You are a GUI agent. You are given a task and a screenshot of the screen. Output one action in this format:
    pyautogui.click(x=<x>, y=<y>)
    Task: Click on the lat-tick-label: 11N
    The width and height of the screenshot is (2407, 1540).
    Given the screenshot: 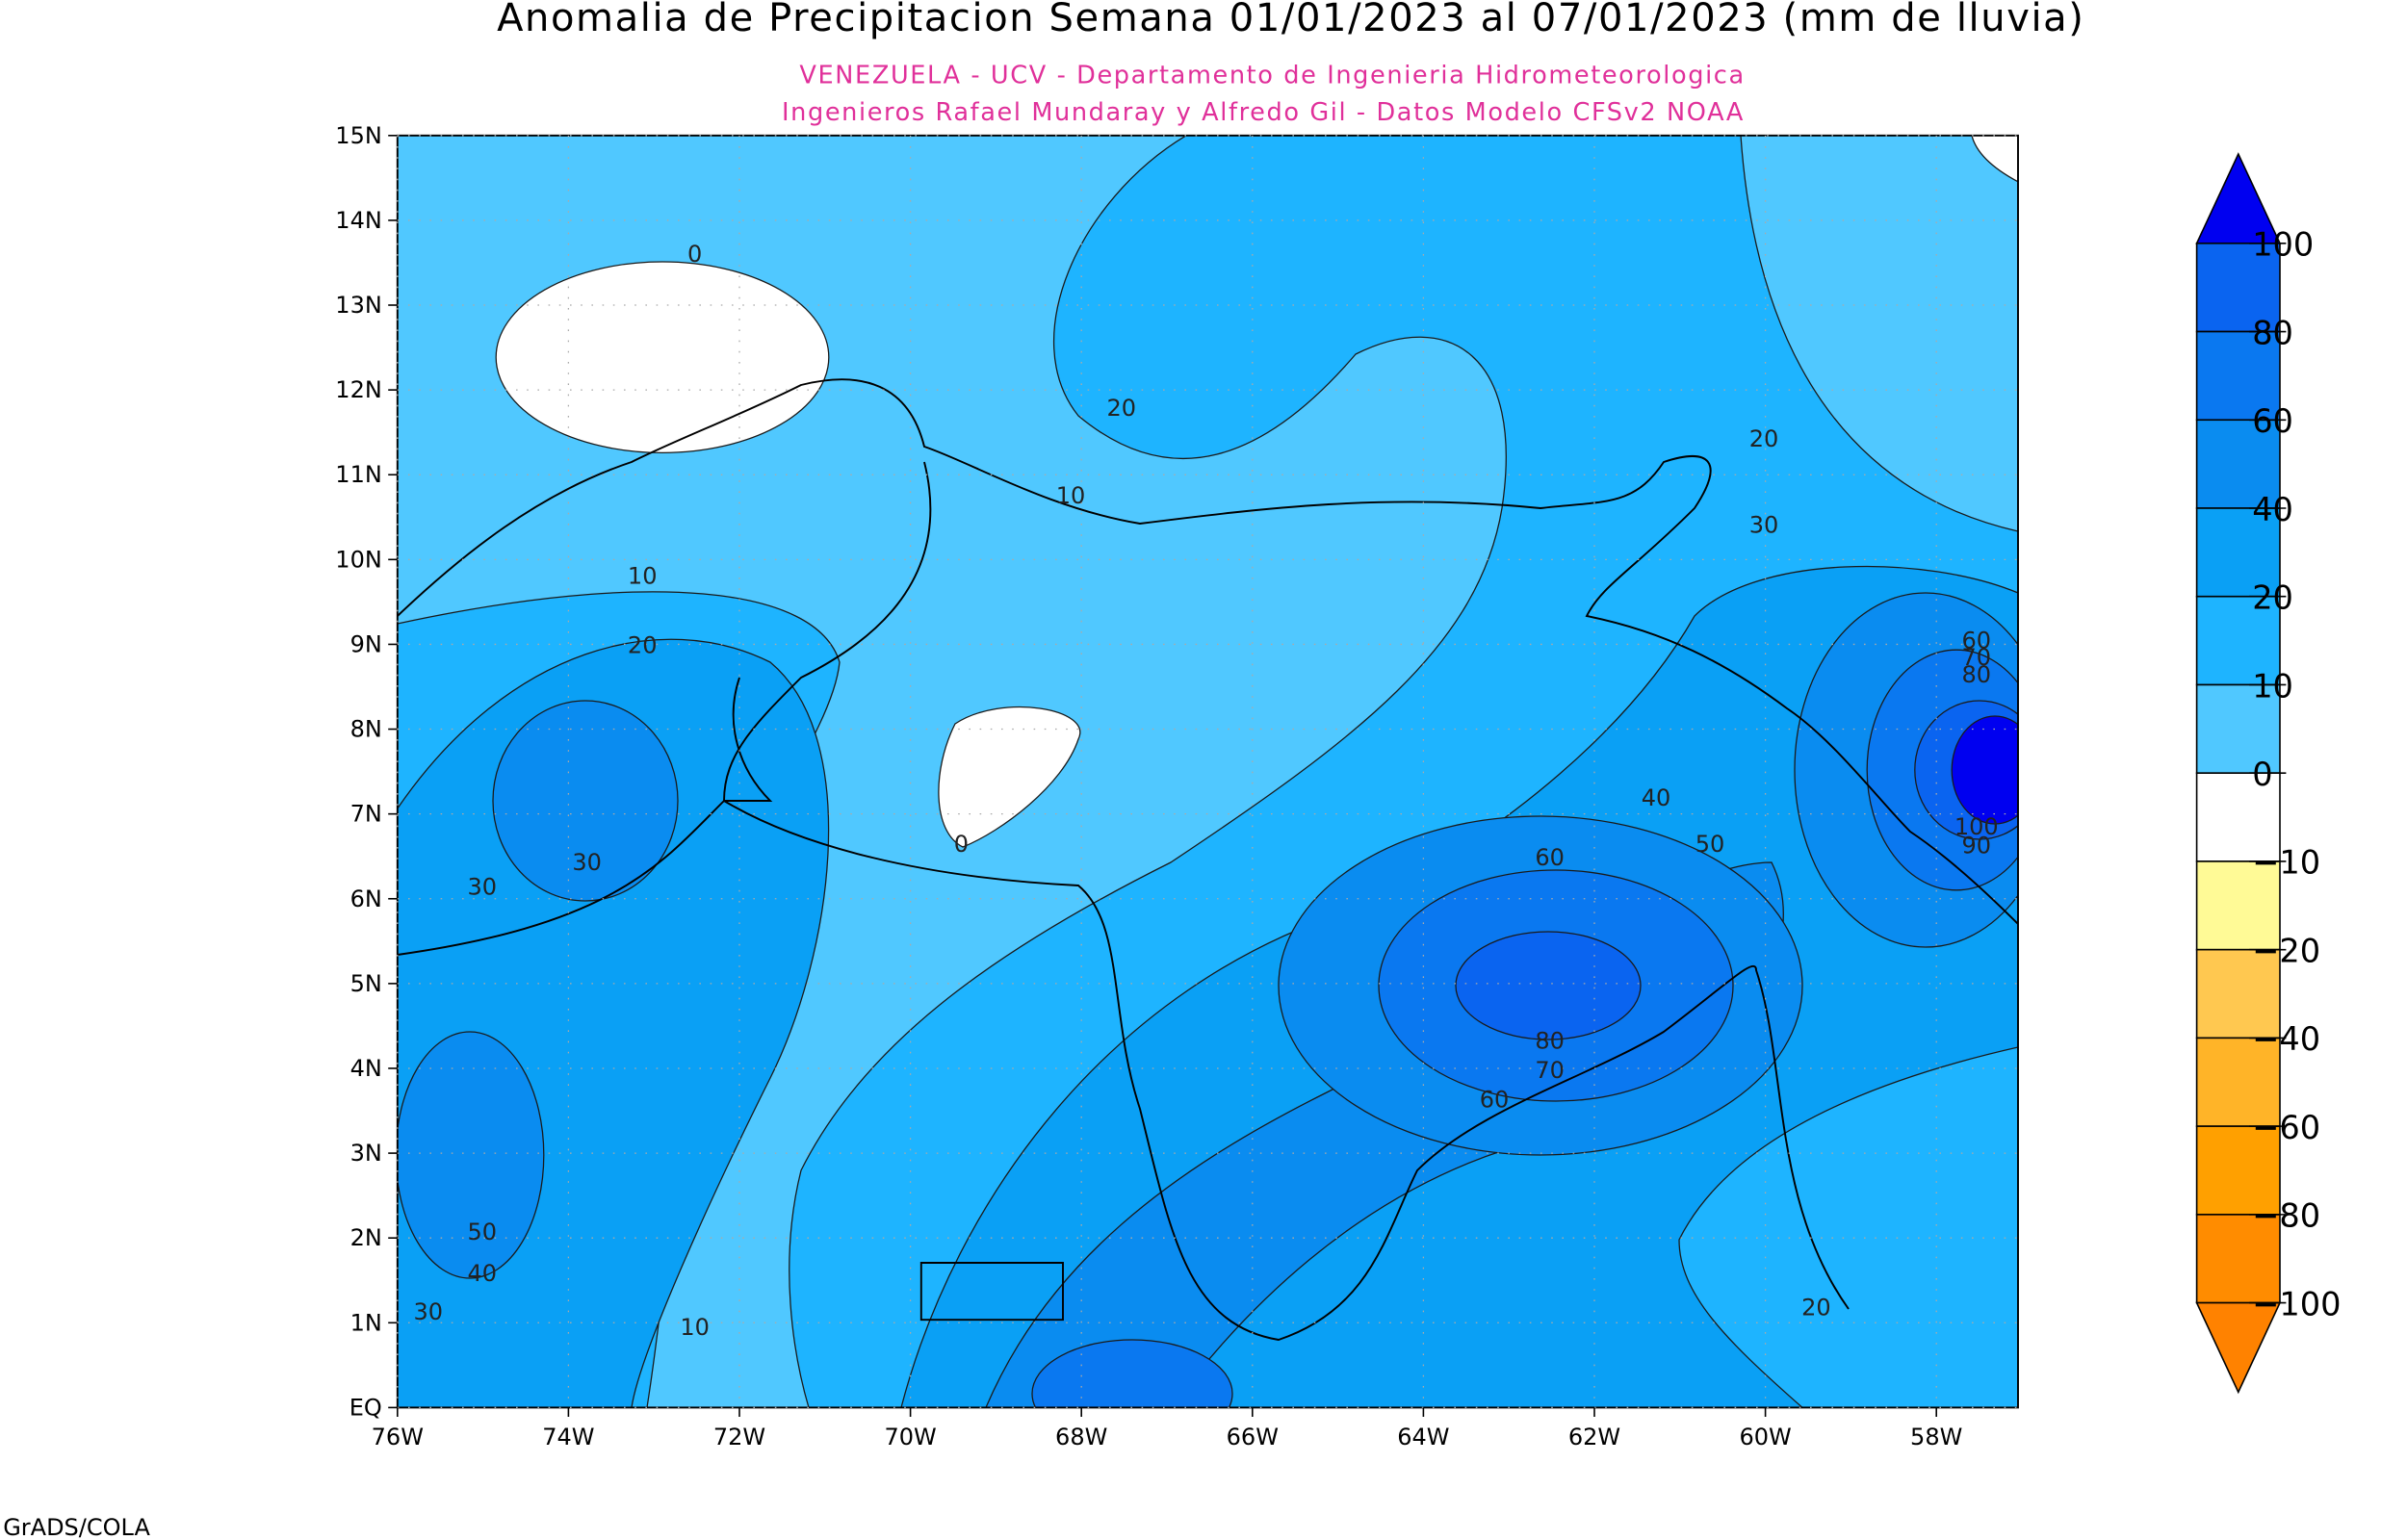 What is the action you would take?
    pyautogui.click(x=358, y=474)
    